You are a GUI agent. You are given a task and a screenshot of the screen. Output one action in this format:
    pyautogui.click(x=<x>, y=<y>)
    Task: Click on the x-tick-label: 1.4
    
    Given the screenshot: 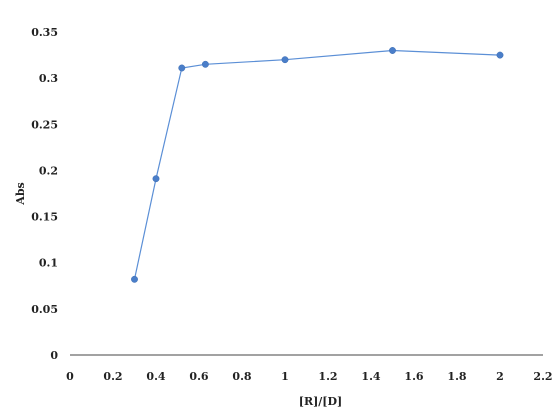 What is the action you would take?
    pyautogui.click(x=370, y=376)
    